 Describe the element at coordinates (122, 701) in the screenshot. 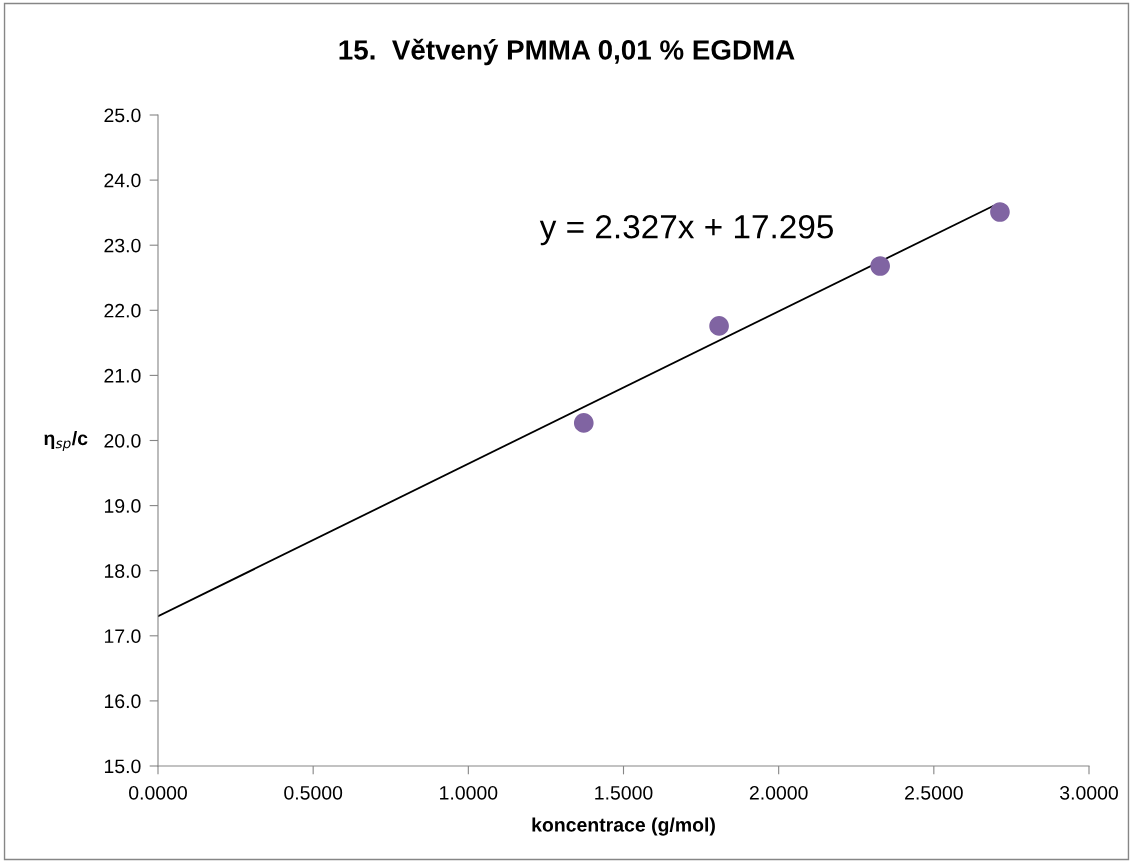

I see `y-tick-label: 16.0` at that location.